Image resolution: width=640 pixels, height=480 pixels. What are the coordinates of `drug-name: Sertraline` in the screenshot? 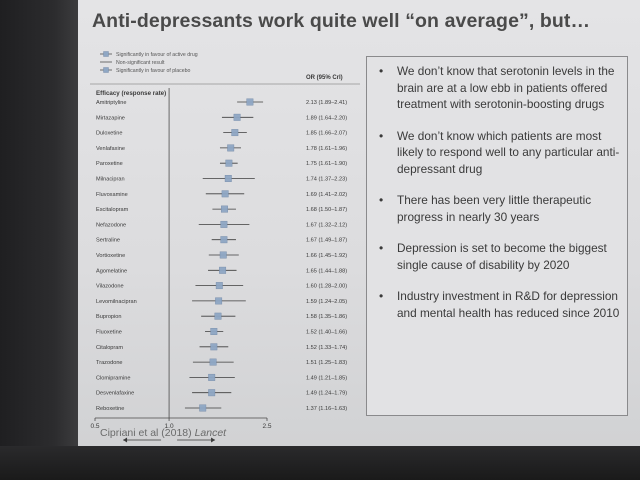 It's located at (108, 241).